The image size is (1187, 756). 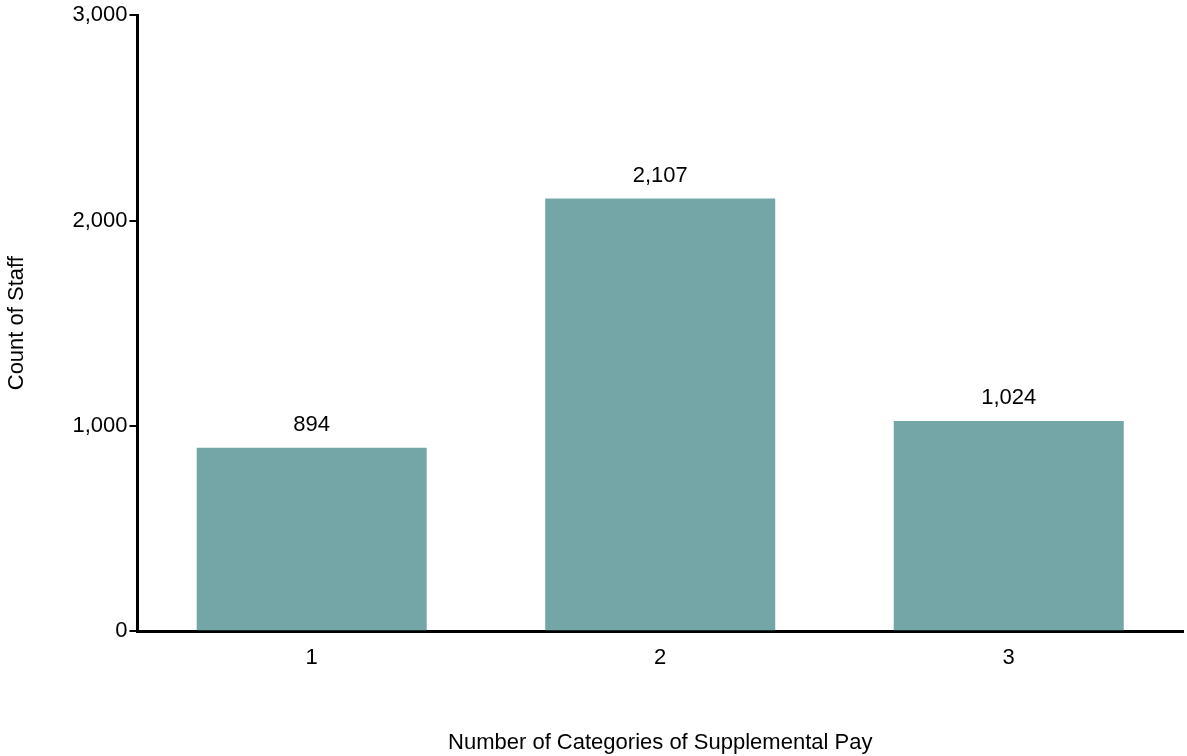 What do you see at coordinates (100, 219) in the screenshot?
I see `y-tick-label: 2,000` at bounding box center [100, 219].